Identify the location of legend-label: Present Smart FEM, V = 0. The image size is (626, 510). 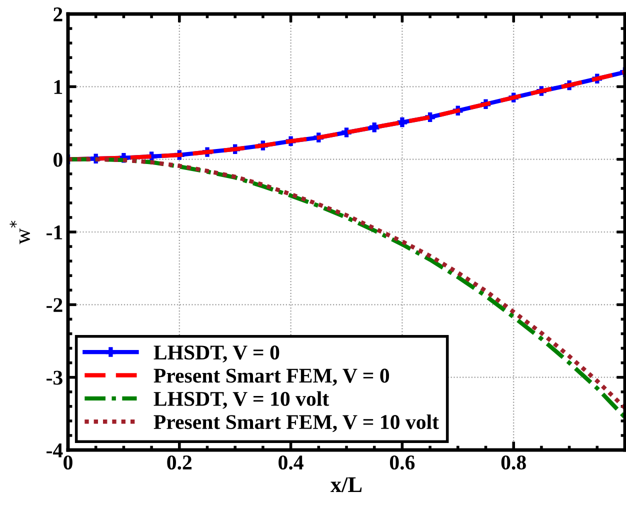
(272, 377).